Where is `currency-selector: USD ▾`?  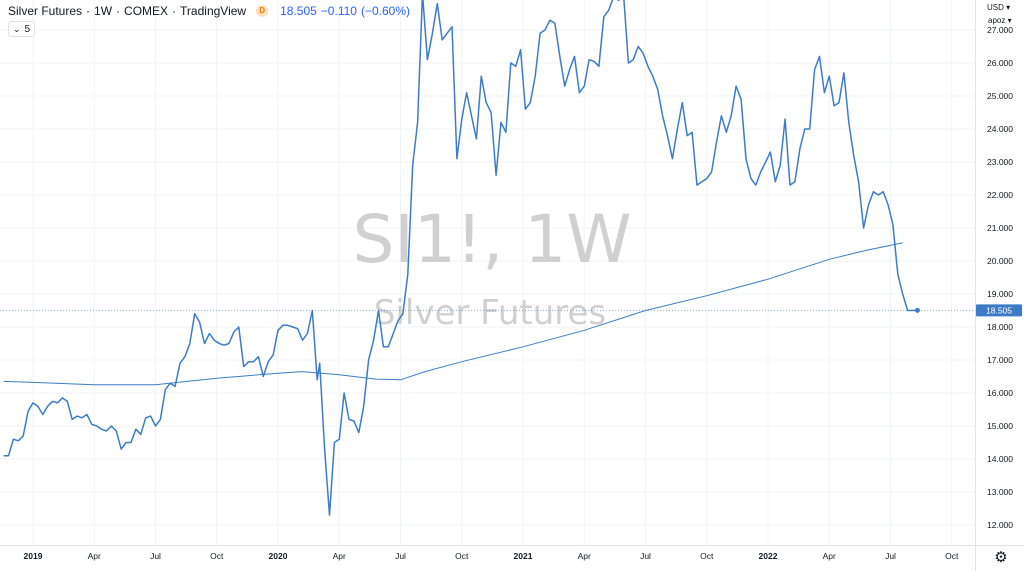
currency-selector: USD ▾ is located at coordinates (998, 7).